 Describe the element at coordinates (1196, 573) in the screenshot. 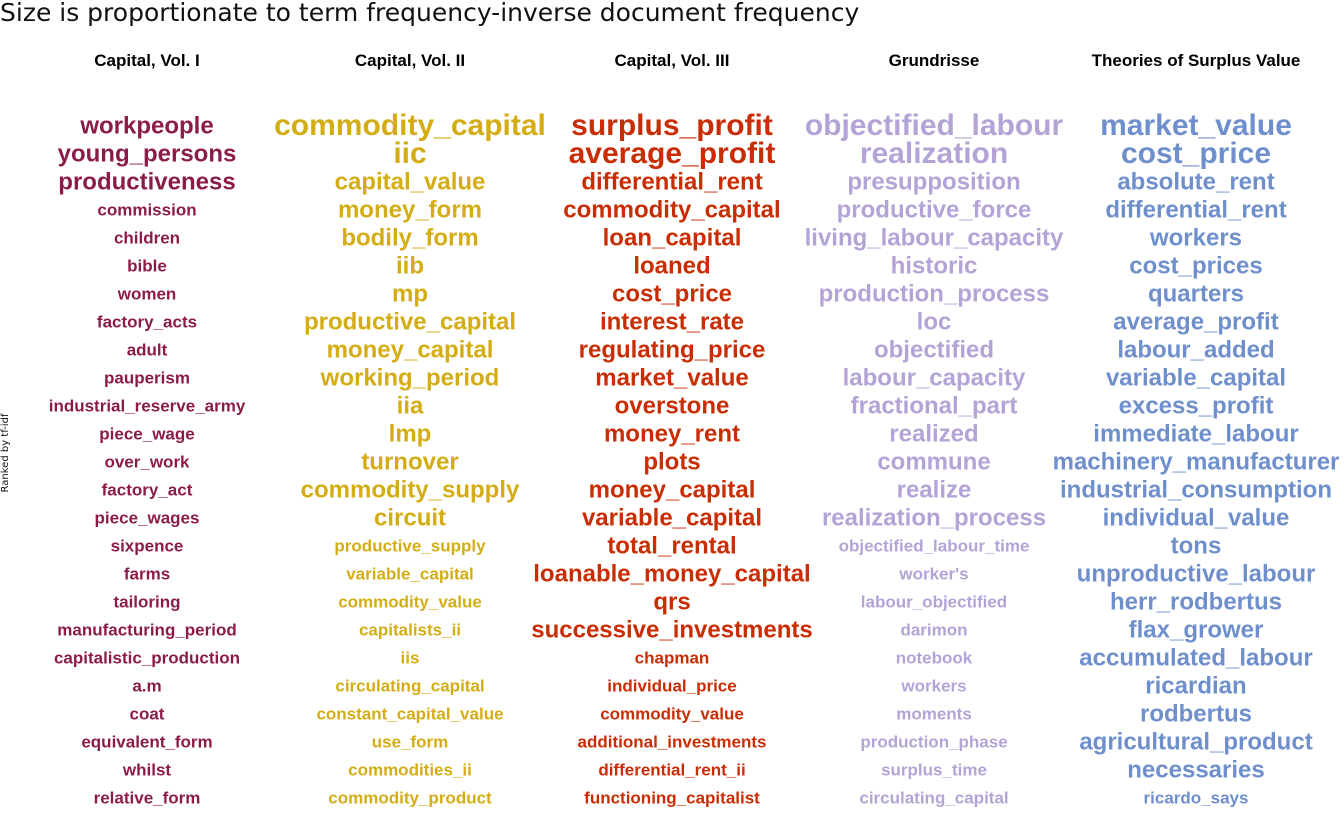

I see `term-label: unproductive_labour` at that location.